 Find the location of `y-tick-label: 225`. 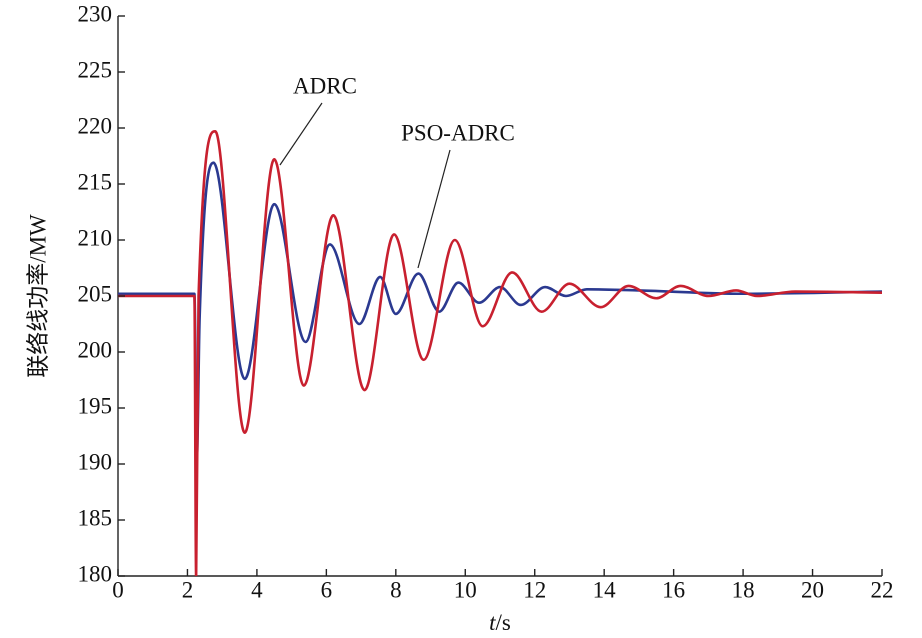

y-tick-label: 225 is located at coordinates (95, 69).